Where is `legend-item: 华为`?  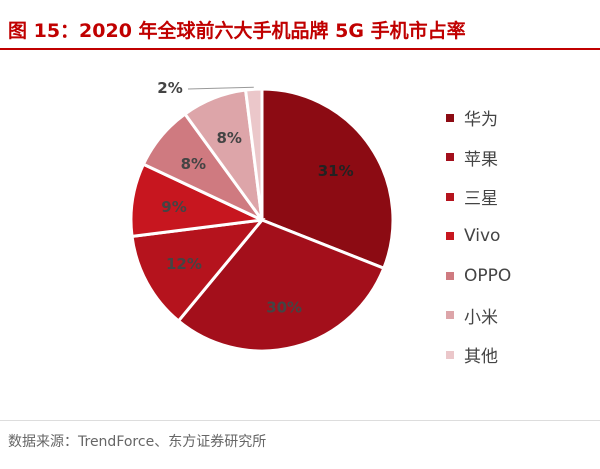
legend-item: 华为 is located at coordinates (478, 118).